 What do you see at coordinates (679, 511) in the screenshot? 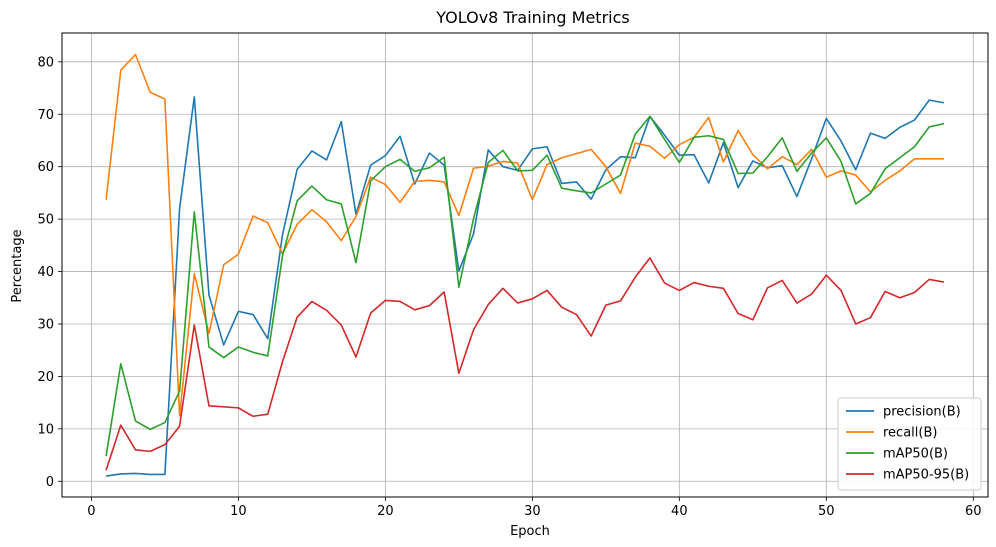
I see `x-tick-label: 40` at bounding box center [679, 511].